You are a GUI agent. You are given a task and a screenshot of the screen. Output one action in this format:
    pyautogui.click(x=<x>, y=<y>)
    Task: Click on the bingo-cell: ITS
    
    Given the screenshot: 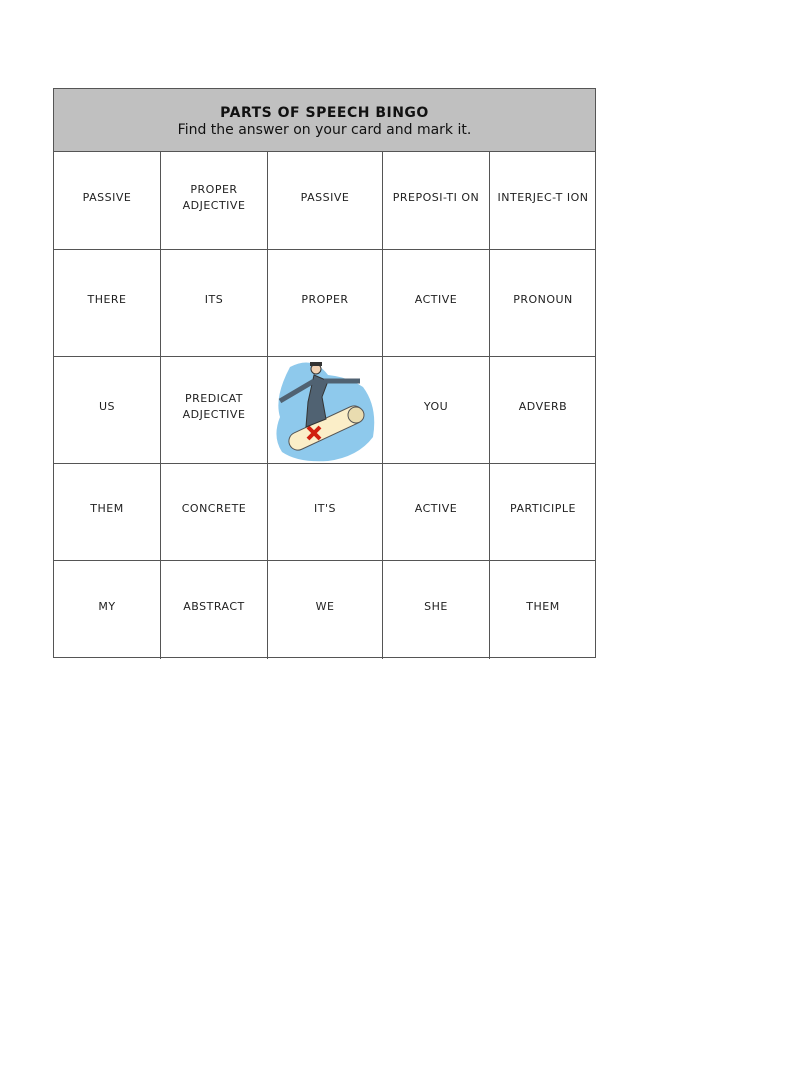 What is the action you would take?
    pyautogui.click(x=214, y=303)
    